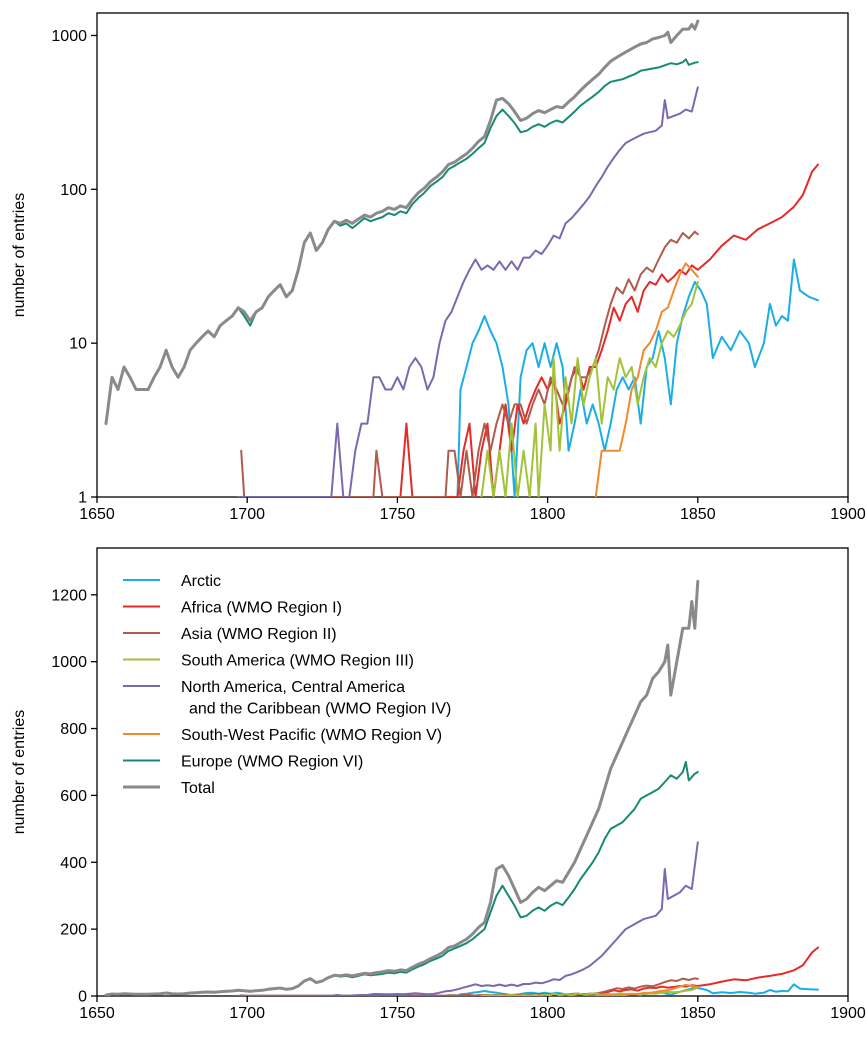 The height and width of the screenshot is (1060, 866). What do you see at coordinates (73, 796) in the screenshot?
I see `y-tick-label: 600` at bounding box center [73, 796].